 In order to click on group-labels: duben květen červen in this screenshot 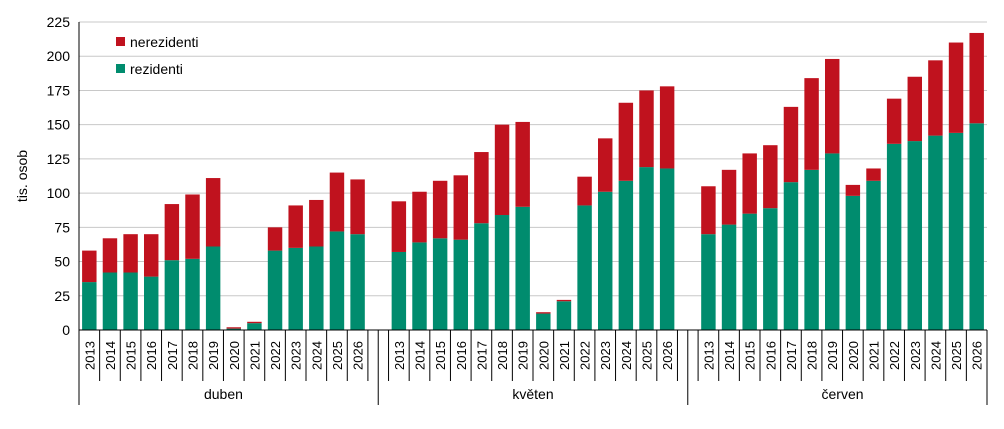, I will do `click(534, 394)`.